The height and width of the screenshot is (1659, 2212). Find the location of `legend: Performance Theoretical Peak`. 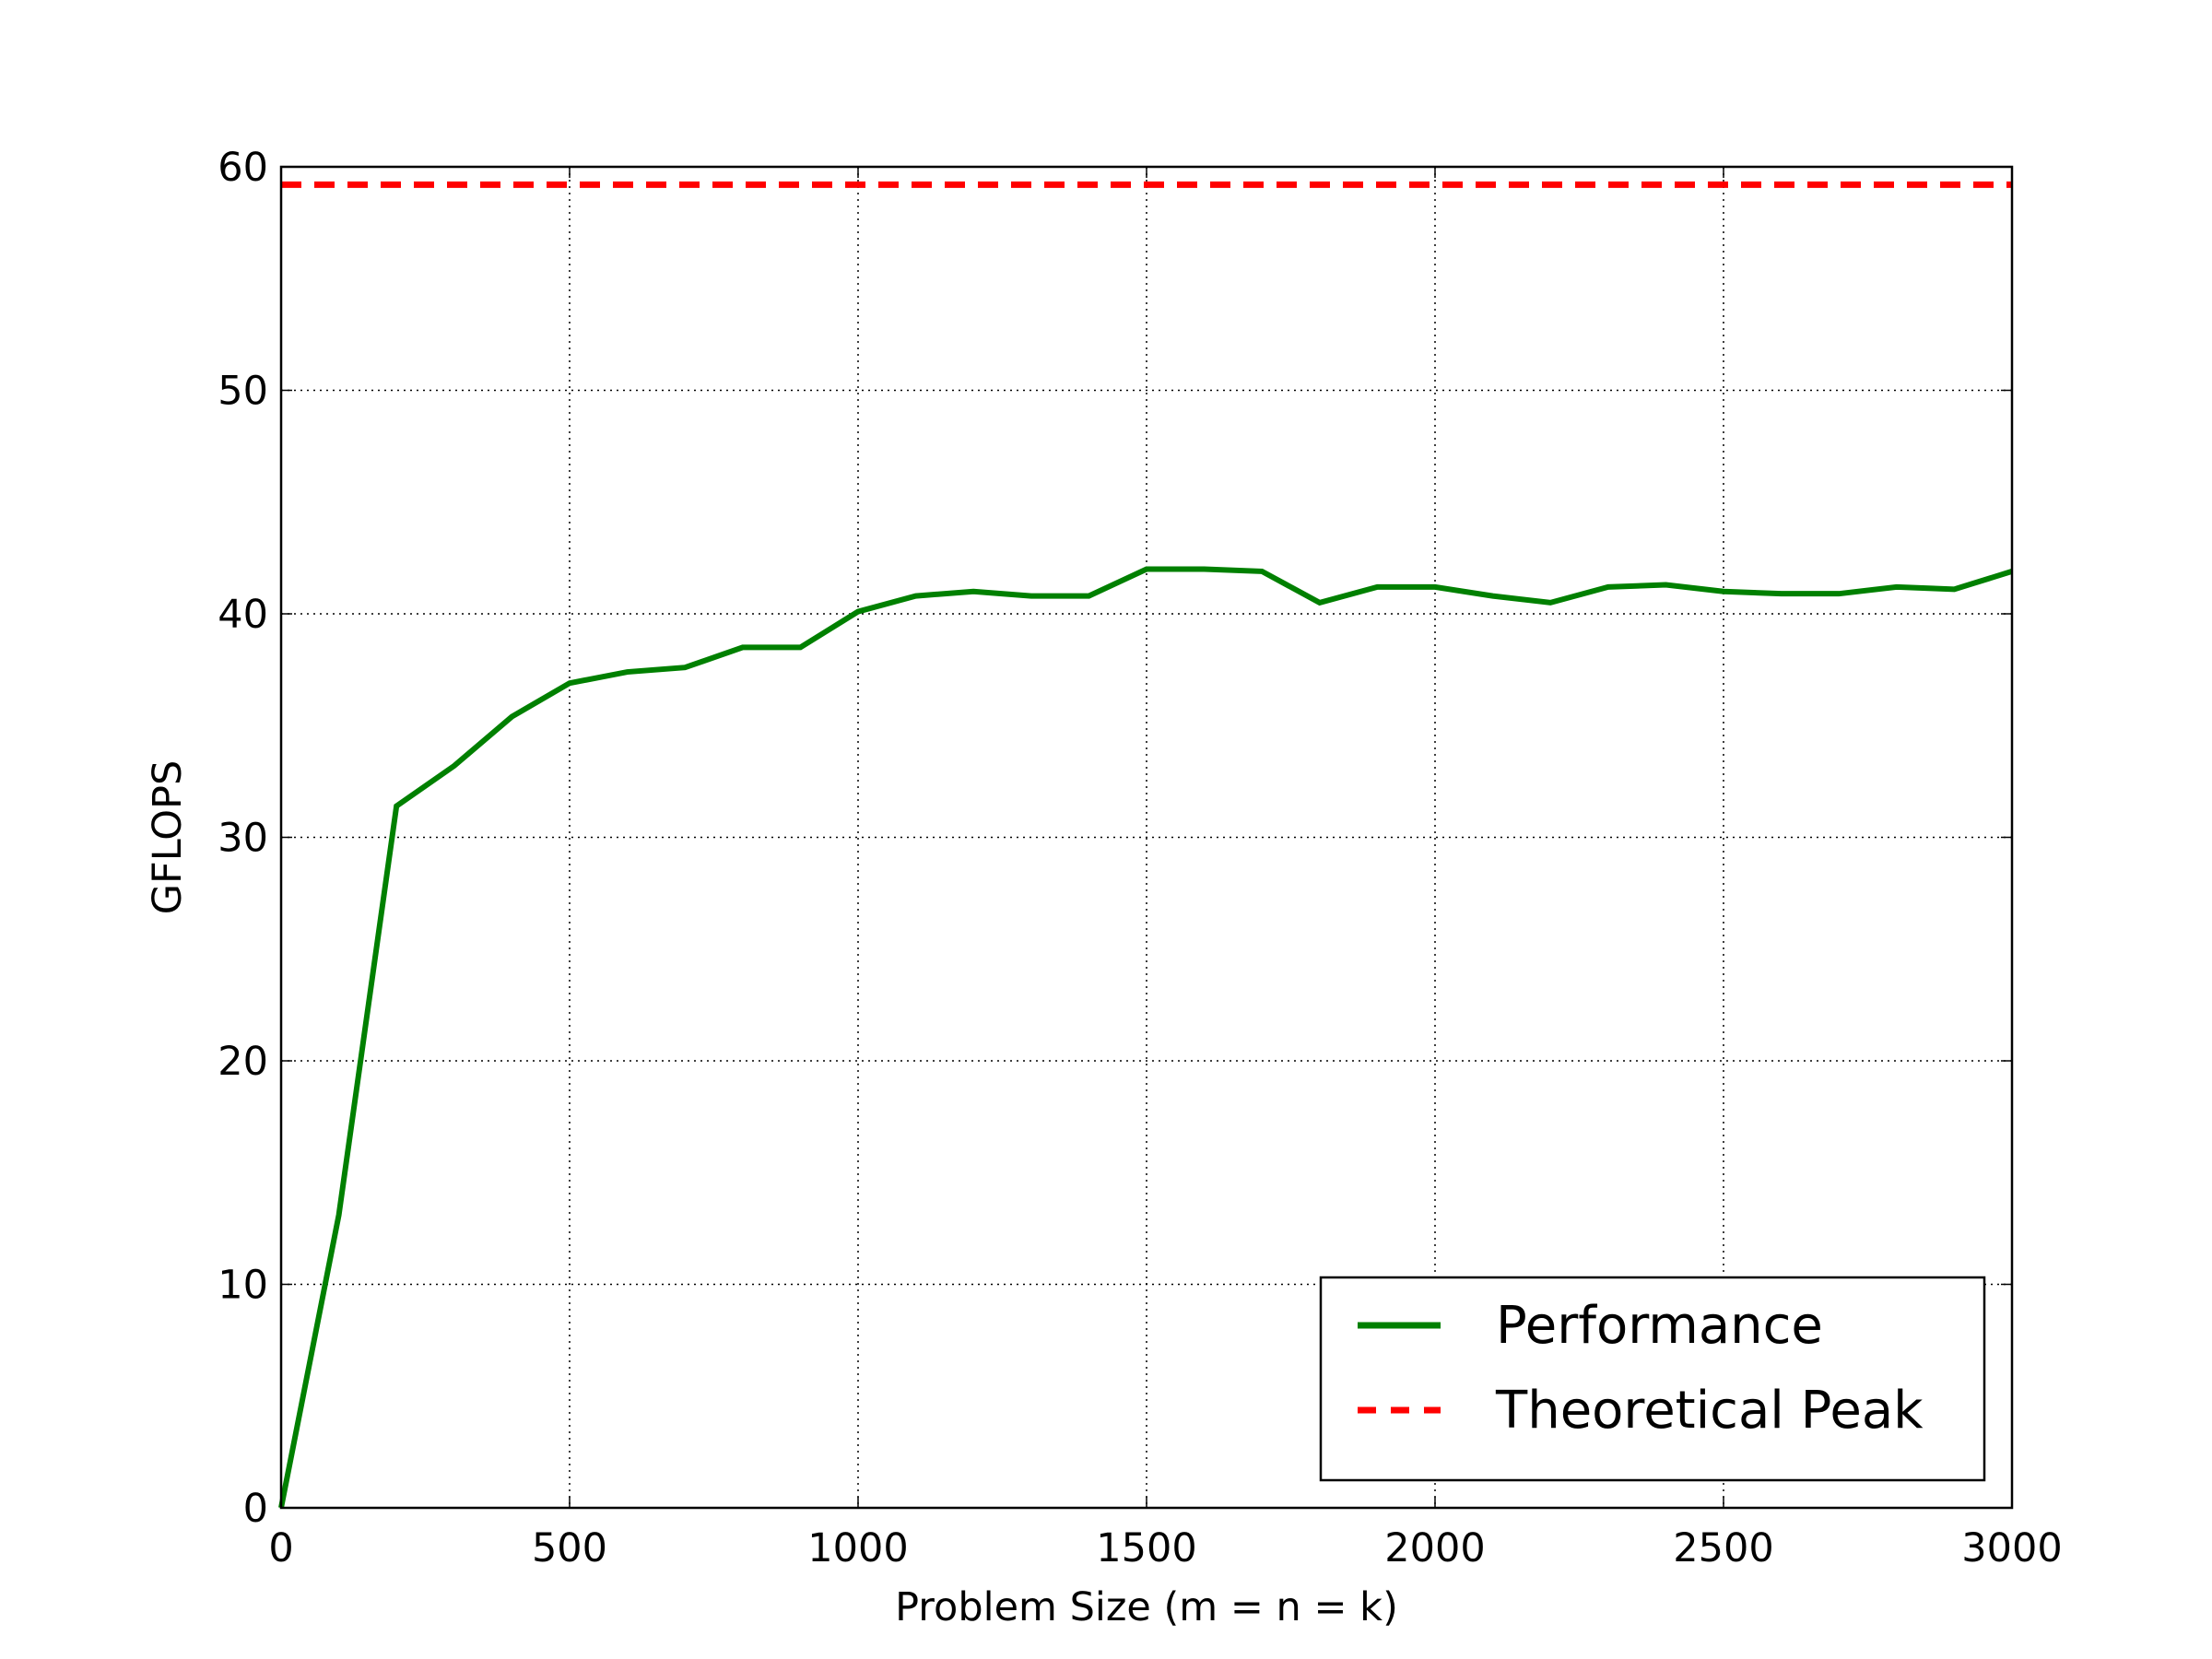

legend: Performance Theoretical Peak is located at coordinates (1652, 1379).